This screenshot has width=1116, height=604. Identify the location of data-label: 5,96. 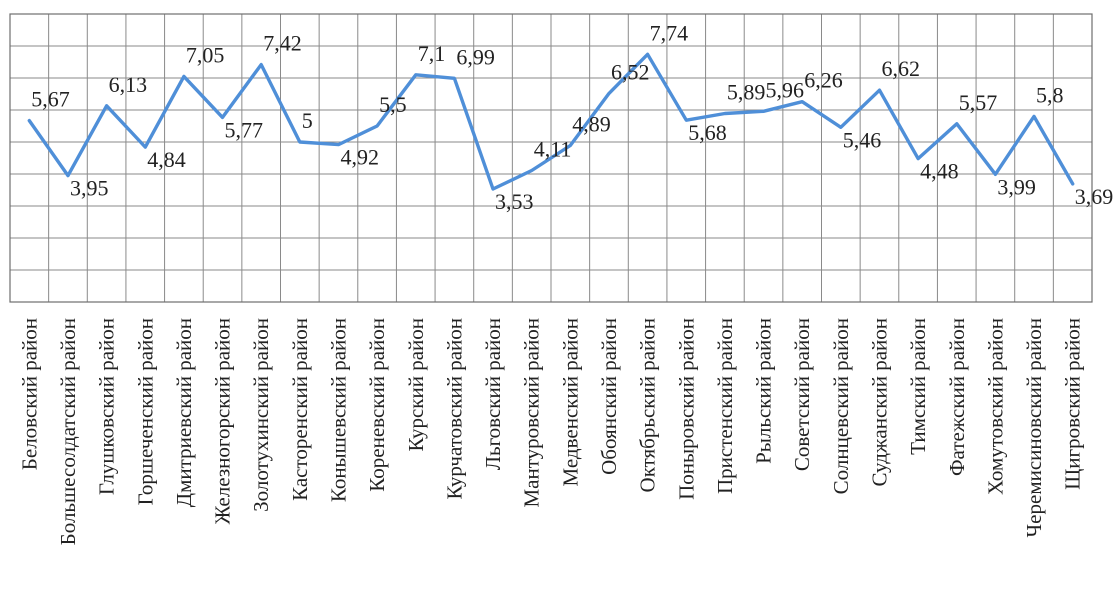
(785, 89).